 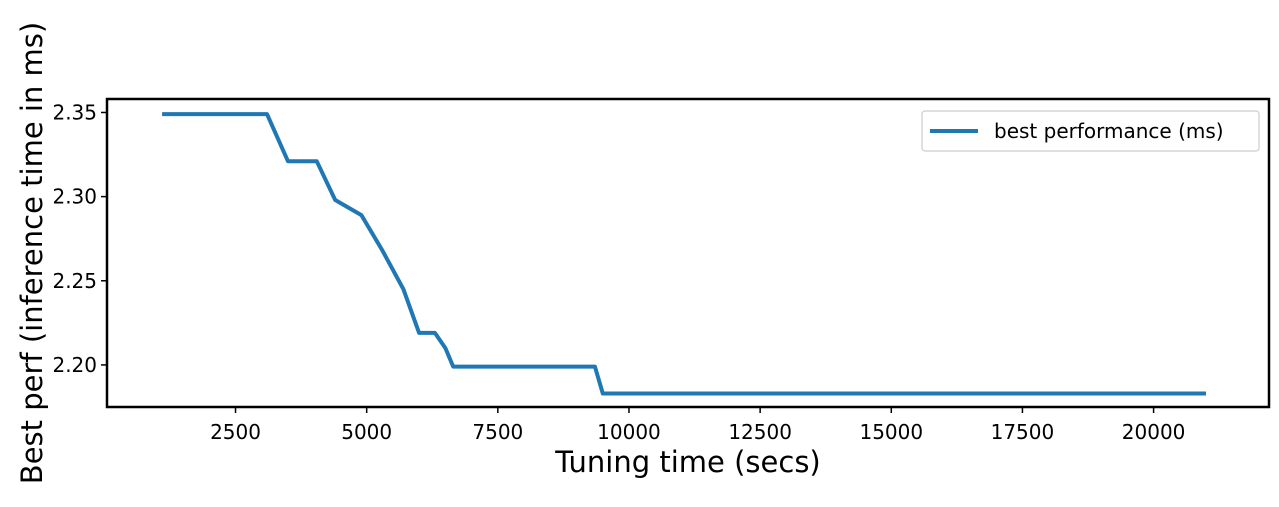 What do you see at coordinates (1154, 432) in the screenshot?
I see `x-tick-label: 20000` at bounding box center [1154, 432].